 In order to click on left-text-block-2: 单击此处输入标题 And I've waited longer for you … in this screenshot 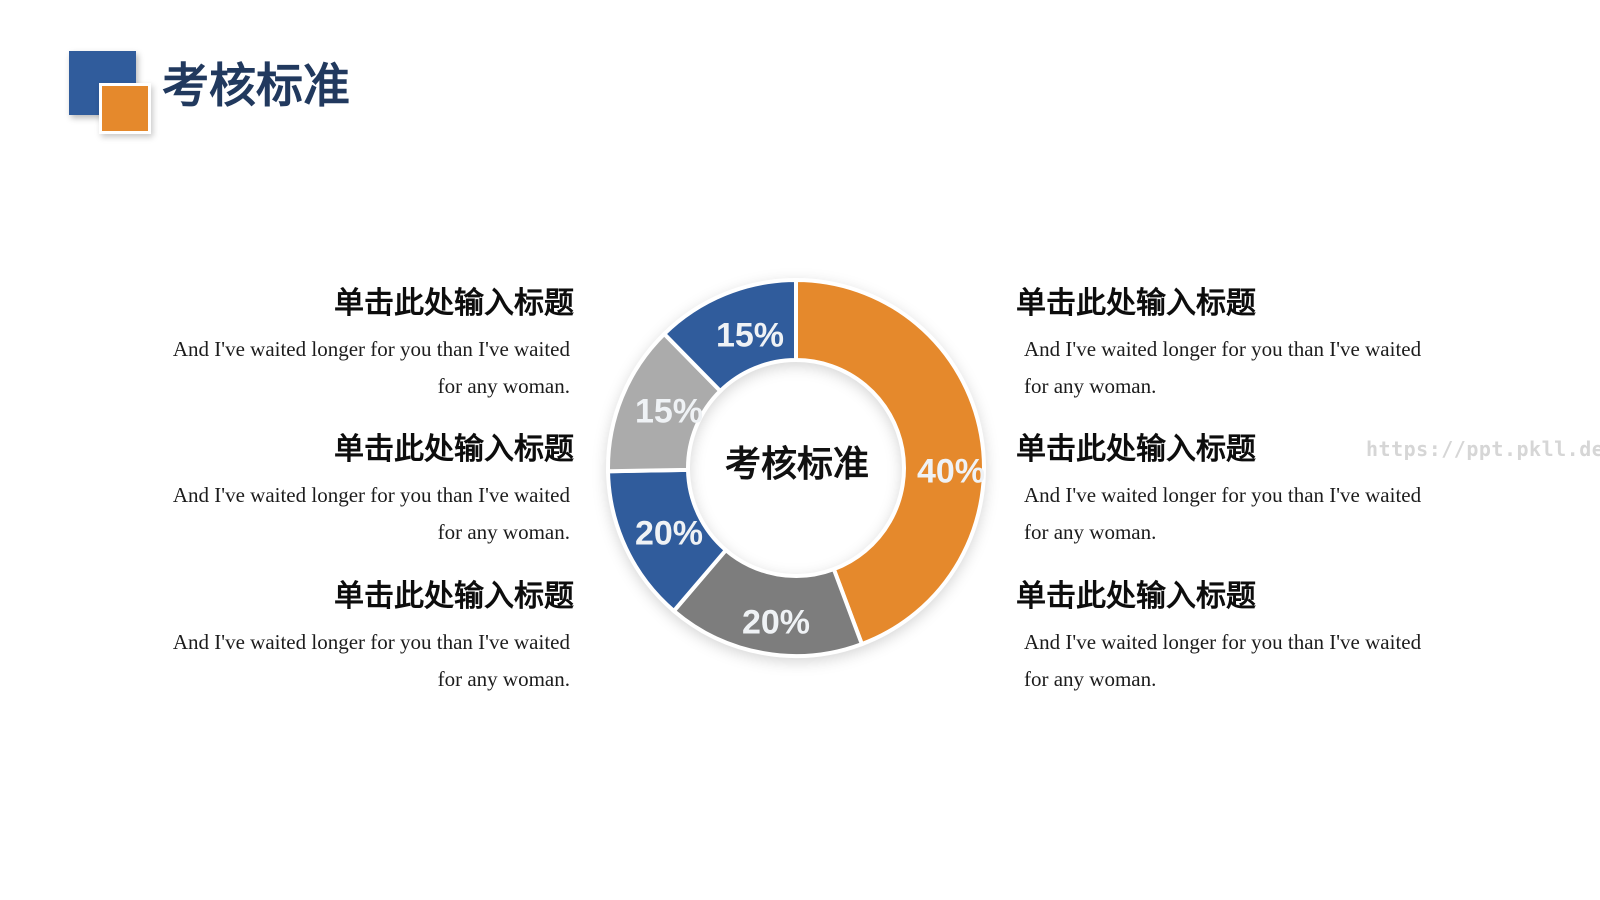, I will do `click(351, 491)`.